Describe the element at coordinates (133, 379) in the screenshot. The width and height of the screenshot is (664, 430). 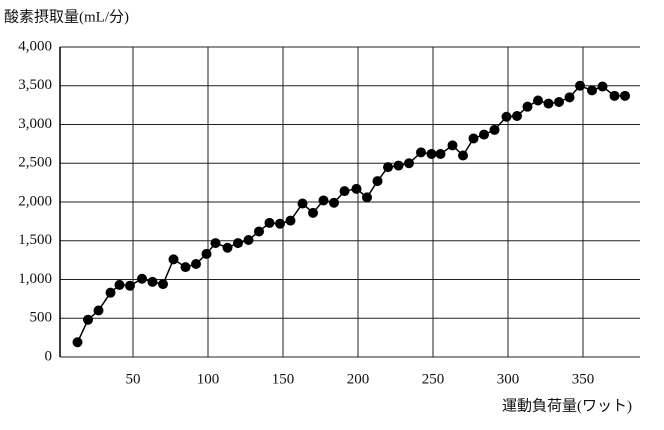
I see `x-tick-label: 50` at that location.